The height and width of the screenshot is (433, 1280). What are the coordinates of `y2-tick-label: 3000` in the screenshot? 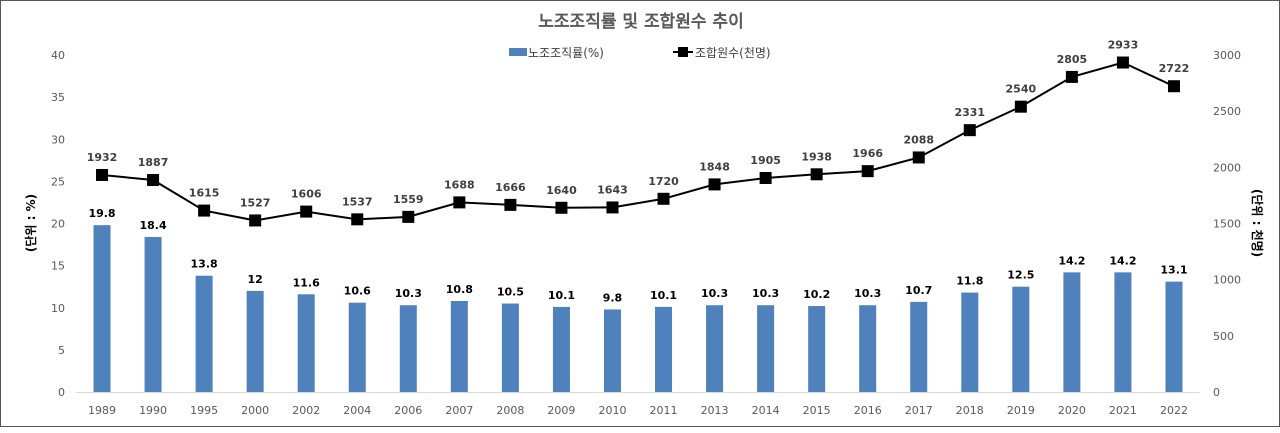 It's located at (1227, 55).